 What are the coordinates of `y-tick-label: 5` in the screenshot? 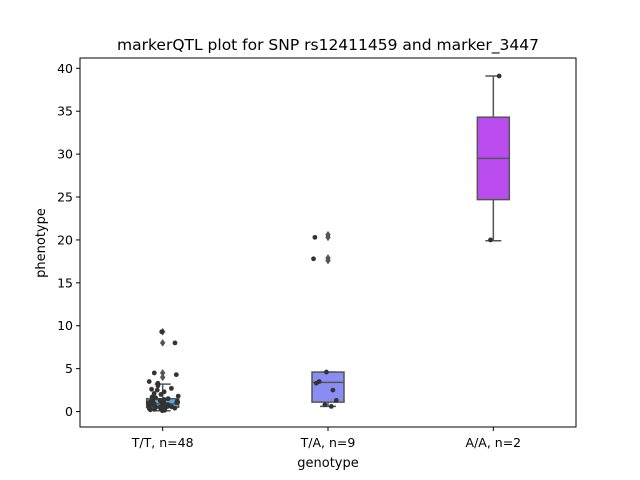 It's located at (69, 368).